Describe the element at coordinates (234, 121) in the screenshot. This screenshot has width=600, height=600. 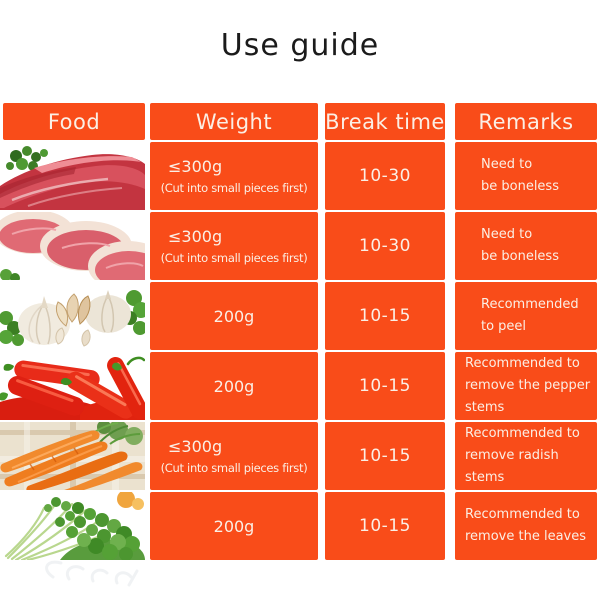
I see `header-cell-weight: Weight` at that location.